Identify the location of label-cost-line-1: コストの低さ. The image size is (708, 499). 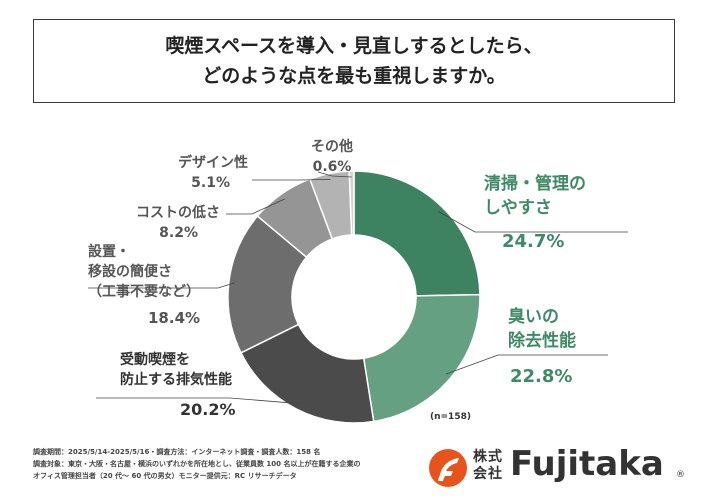
(178, 213).